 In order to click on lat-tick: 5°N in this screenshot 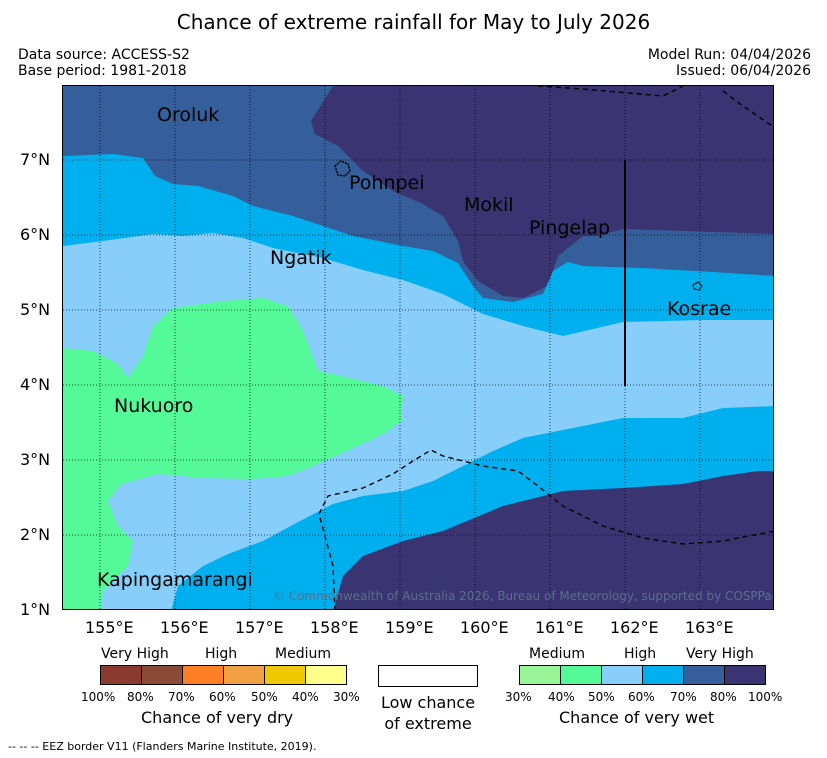, I will do `click(35, 309)`.